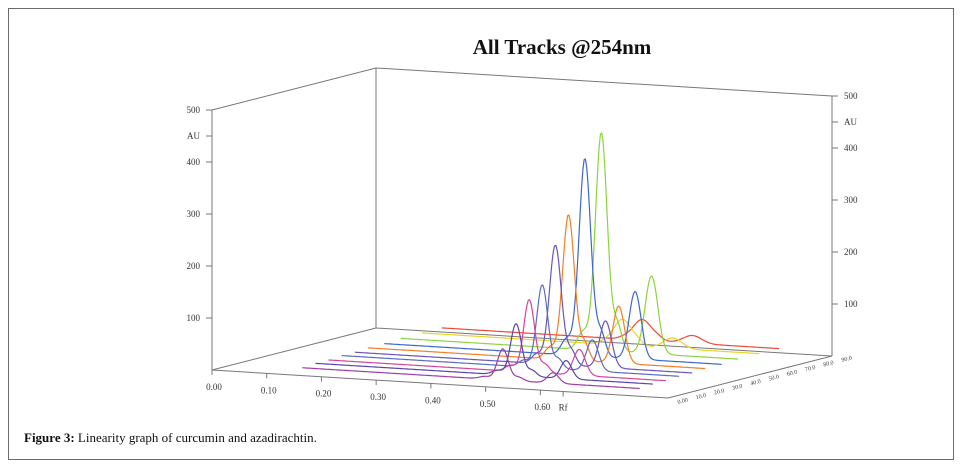  Describe the element at coordinates (847, 360) in the screenshot. I see `z-tick-label: 90.0` at that location.